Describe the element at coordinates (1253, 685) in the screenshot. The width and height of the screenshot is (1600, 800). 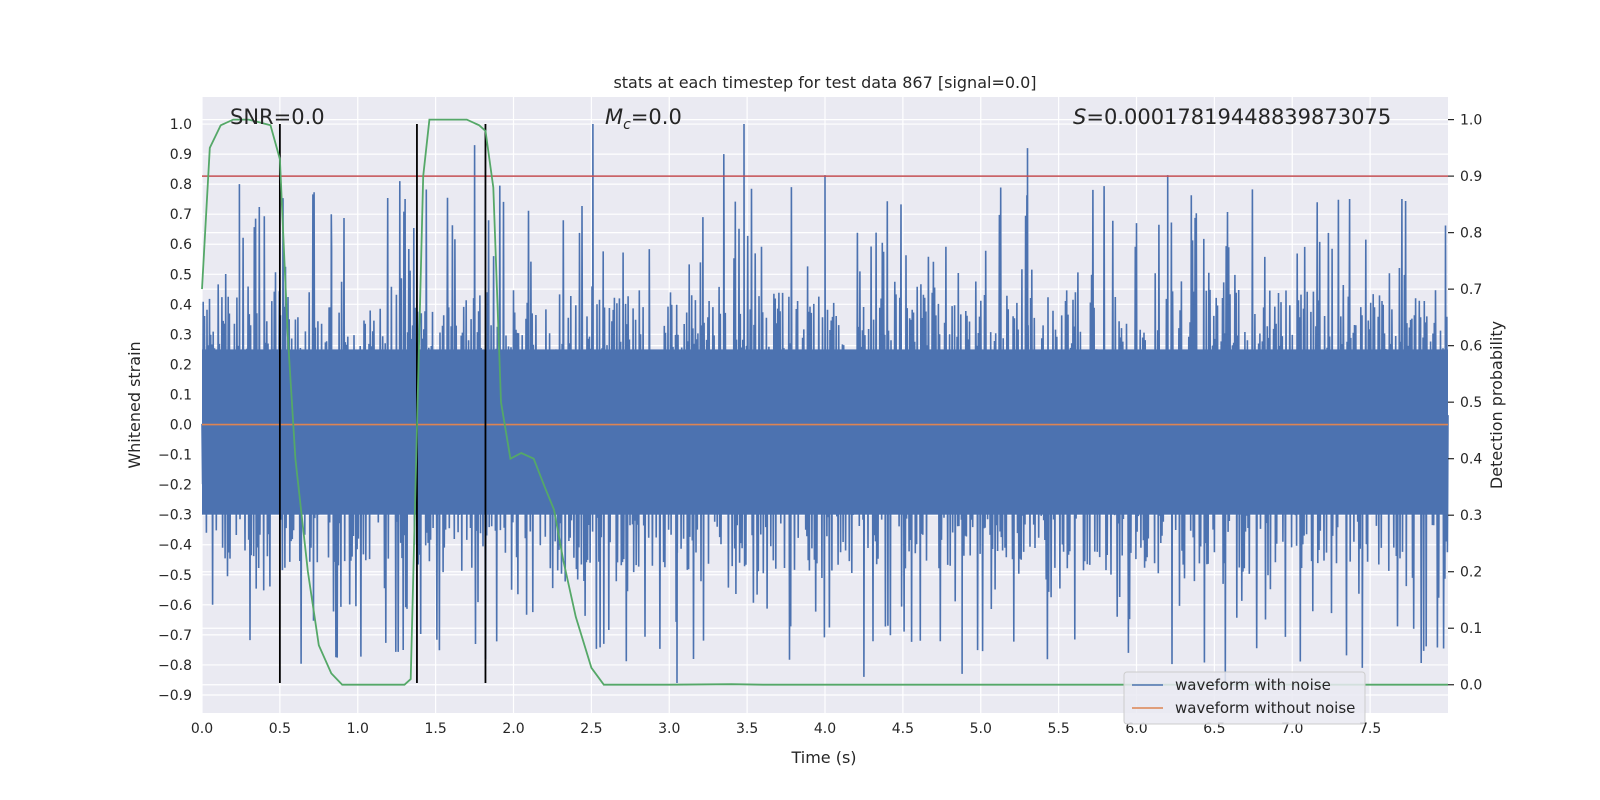
I see `legend-label-noise: waveform with noise` at that location.